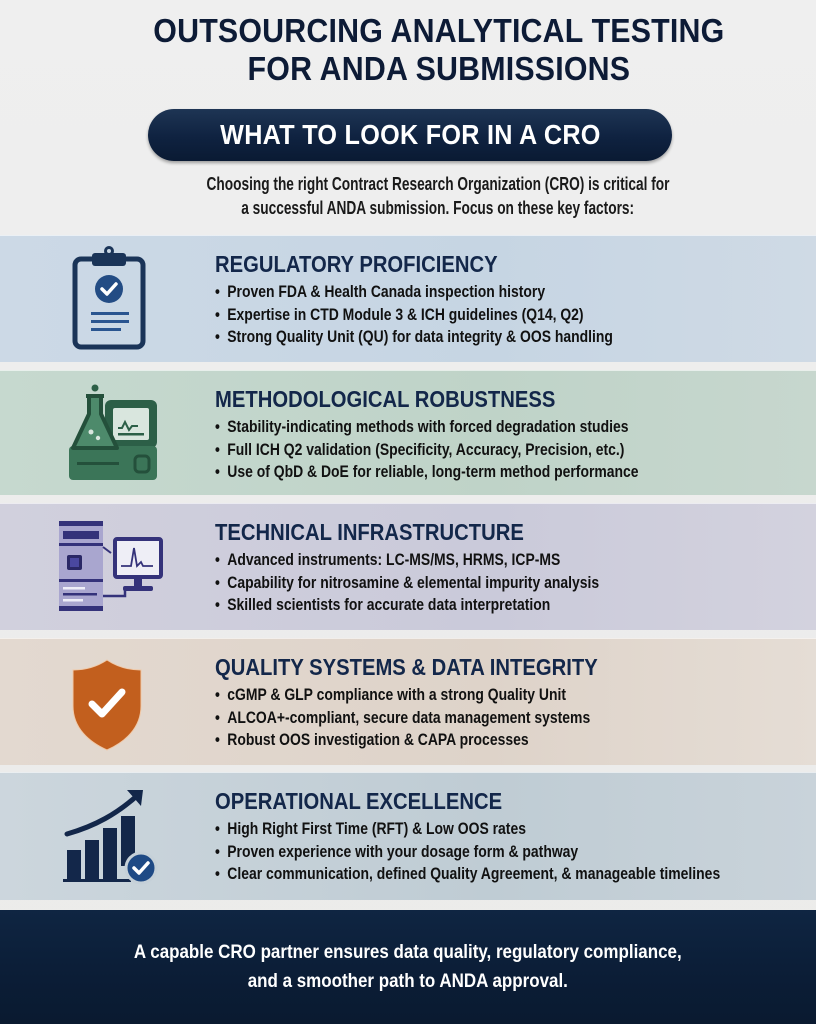  I want to click on subtitle-banner: WHAT TO LOOK FOR IN A CRO, so click(410, 135).